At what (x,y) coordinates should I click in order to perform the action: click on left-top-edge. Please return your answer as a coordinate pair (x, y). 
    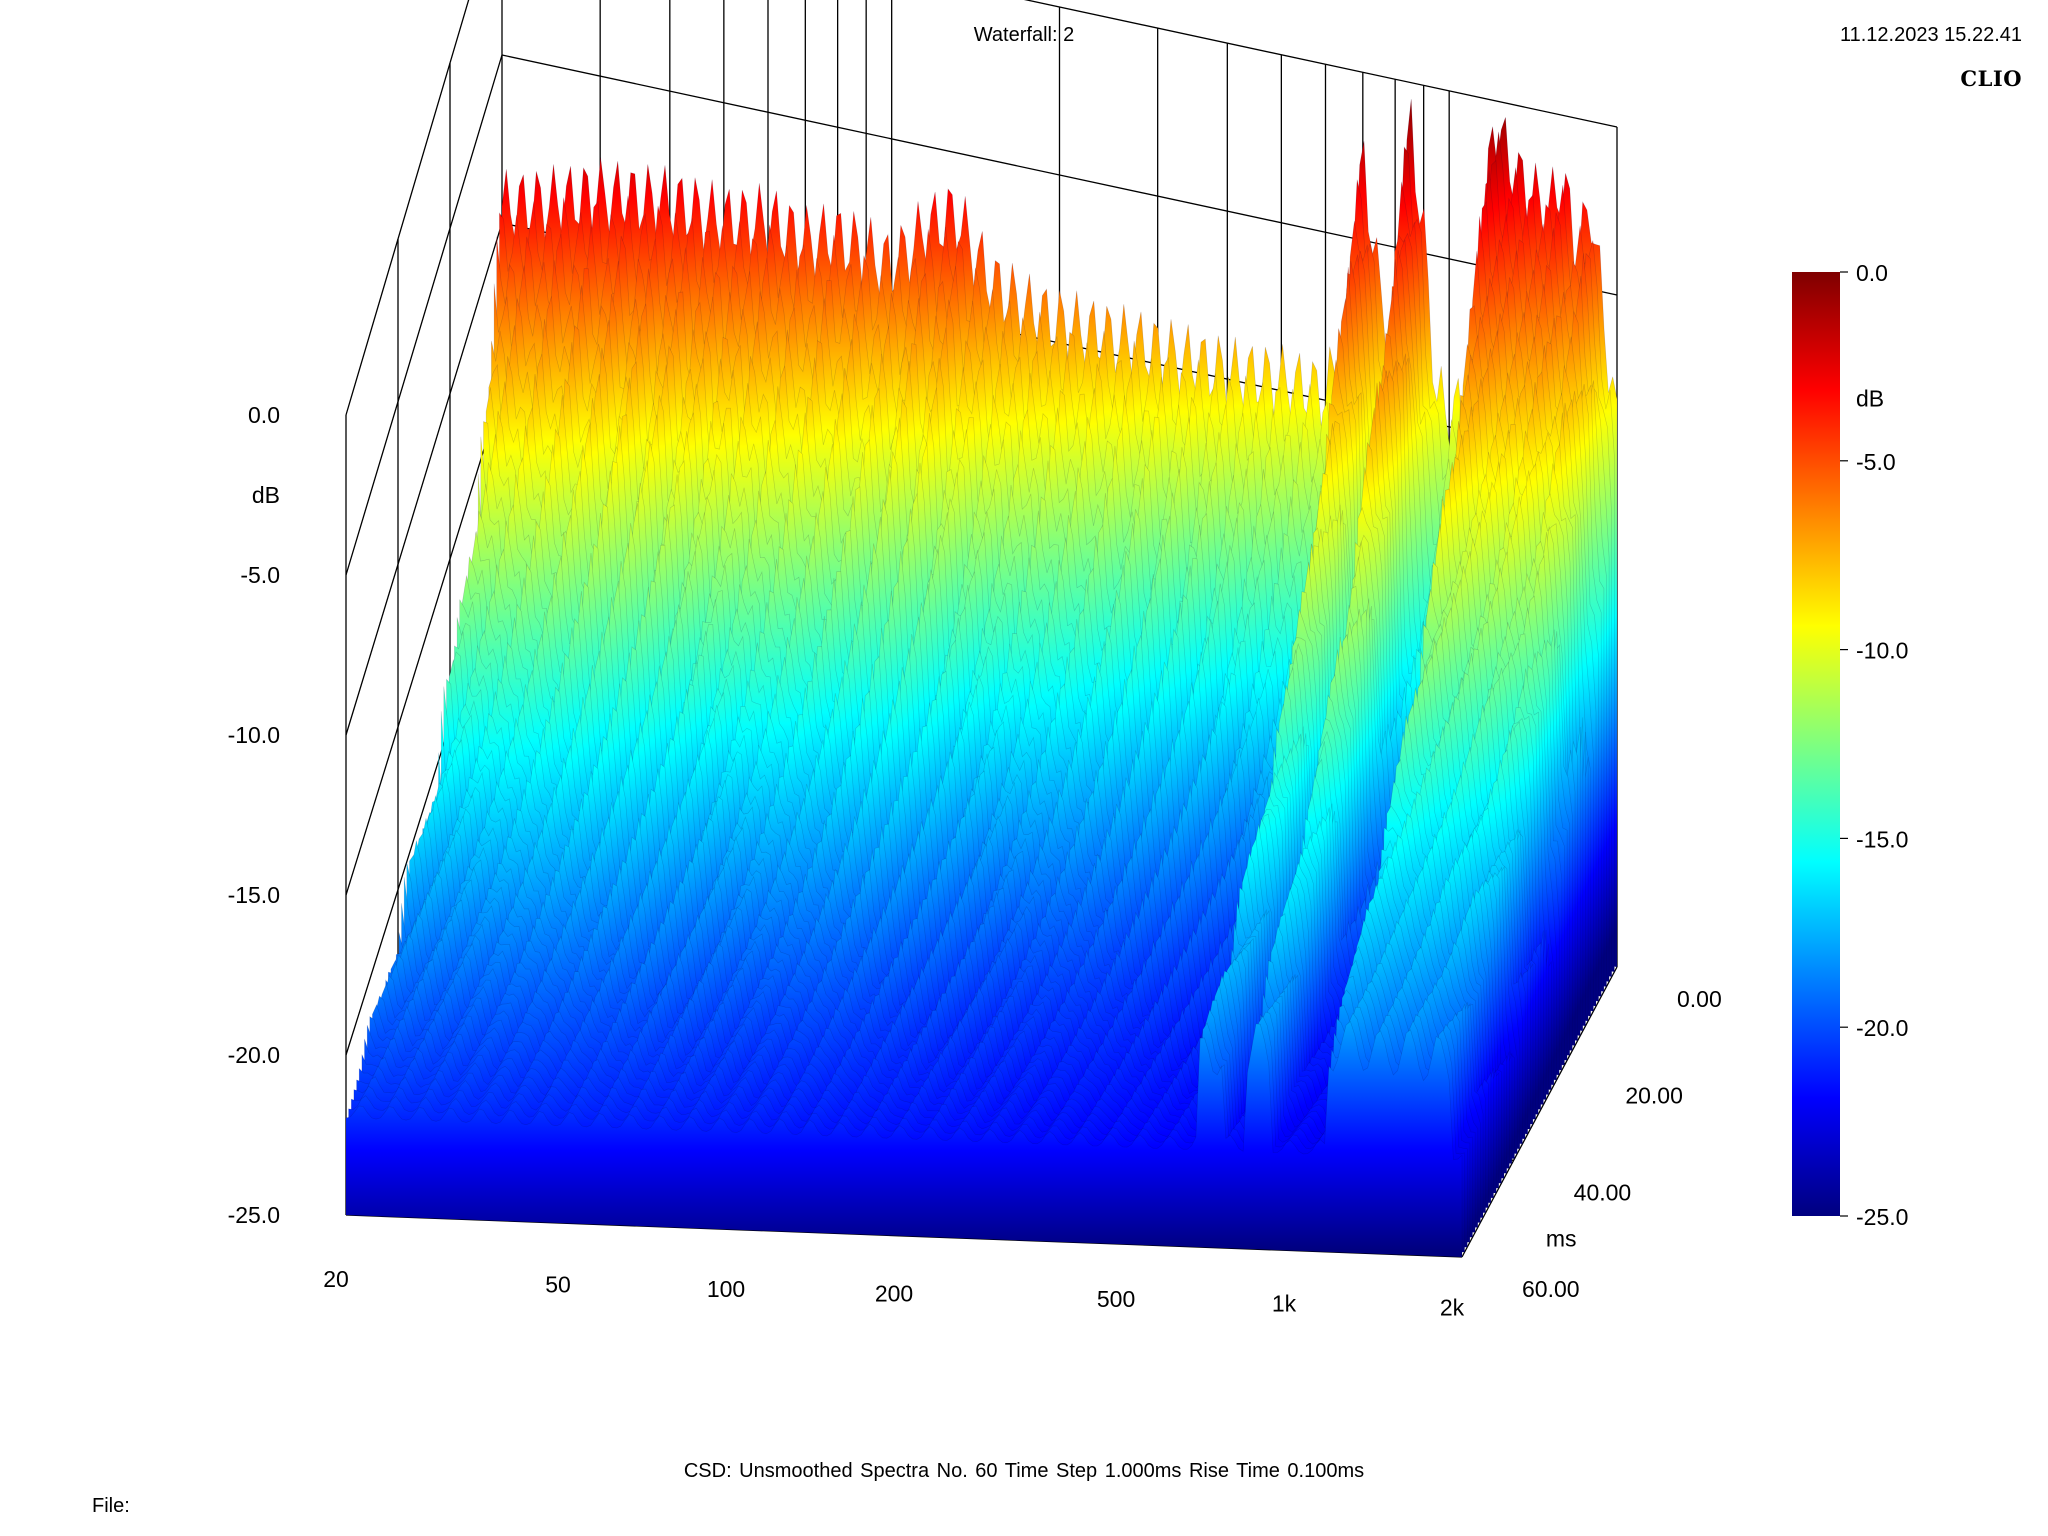
    Looking at the image, I should click on (407, 208).